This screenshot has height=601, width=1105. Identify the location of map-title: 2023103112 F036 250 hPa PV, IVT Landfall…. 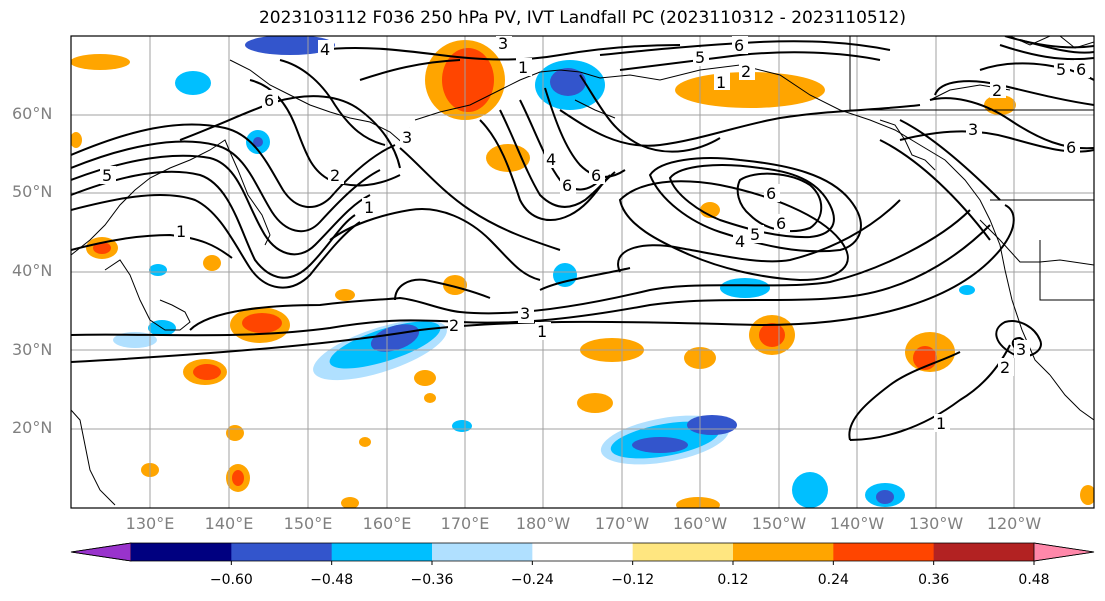
(582, 18).